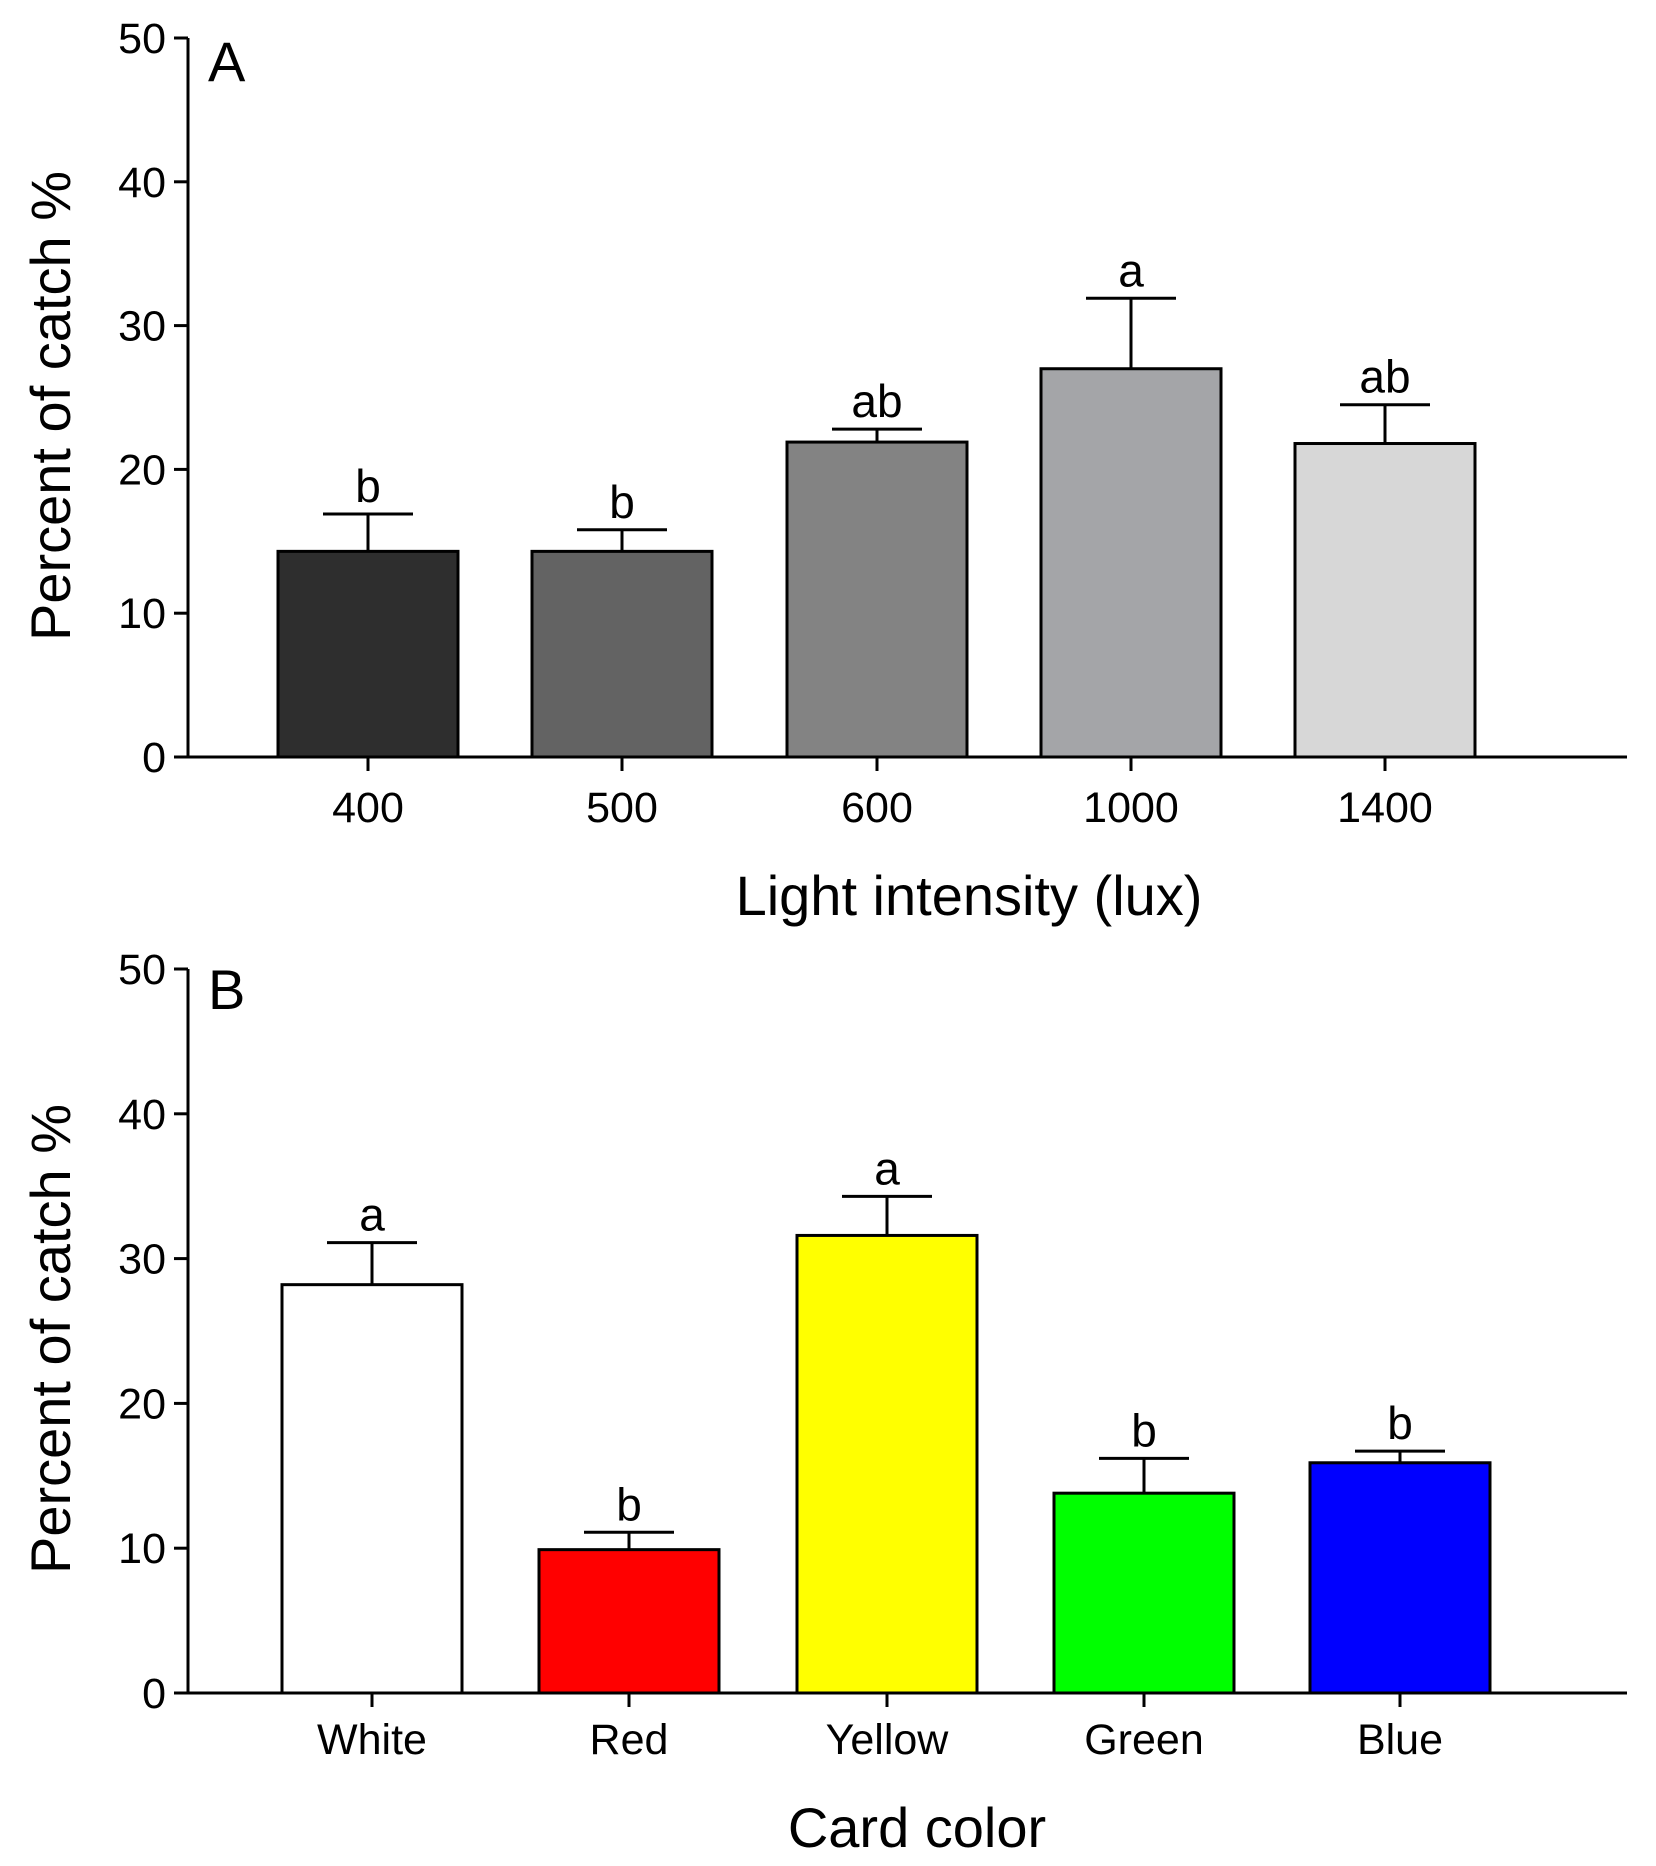 This screenshot has height=1866, width=1656. Describe the element at coordinates (368, 808) in the screenshot. I see `panel-a-category-label: 400` at that location.